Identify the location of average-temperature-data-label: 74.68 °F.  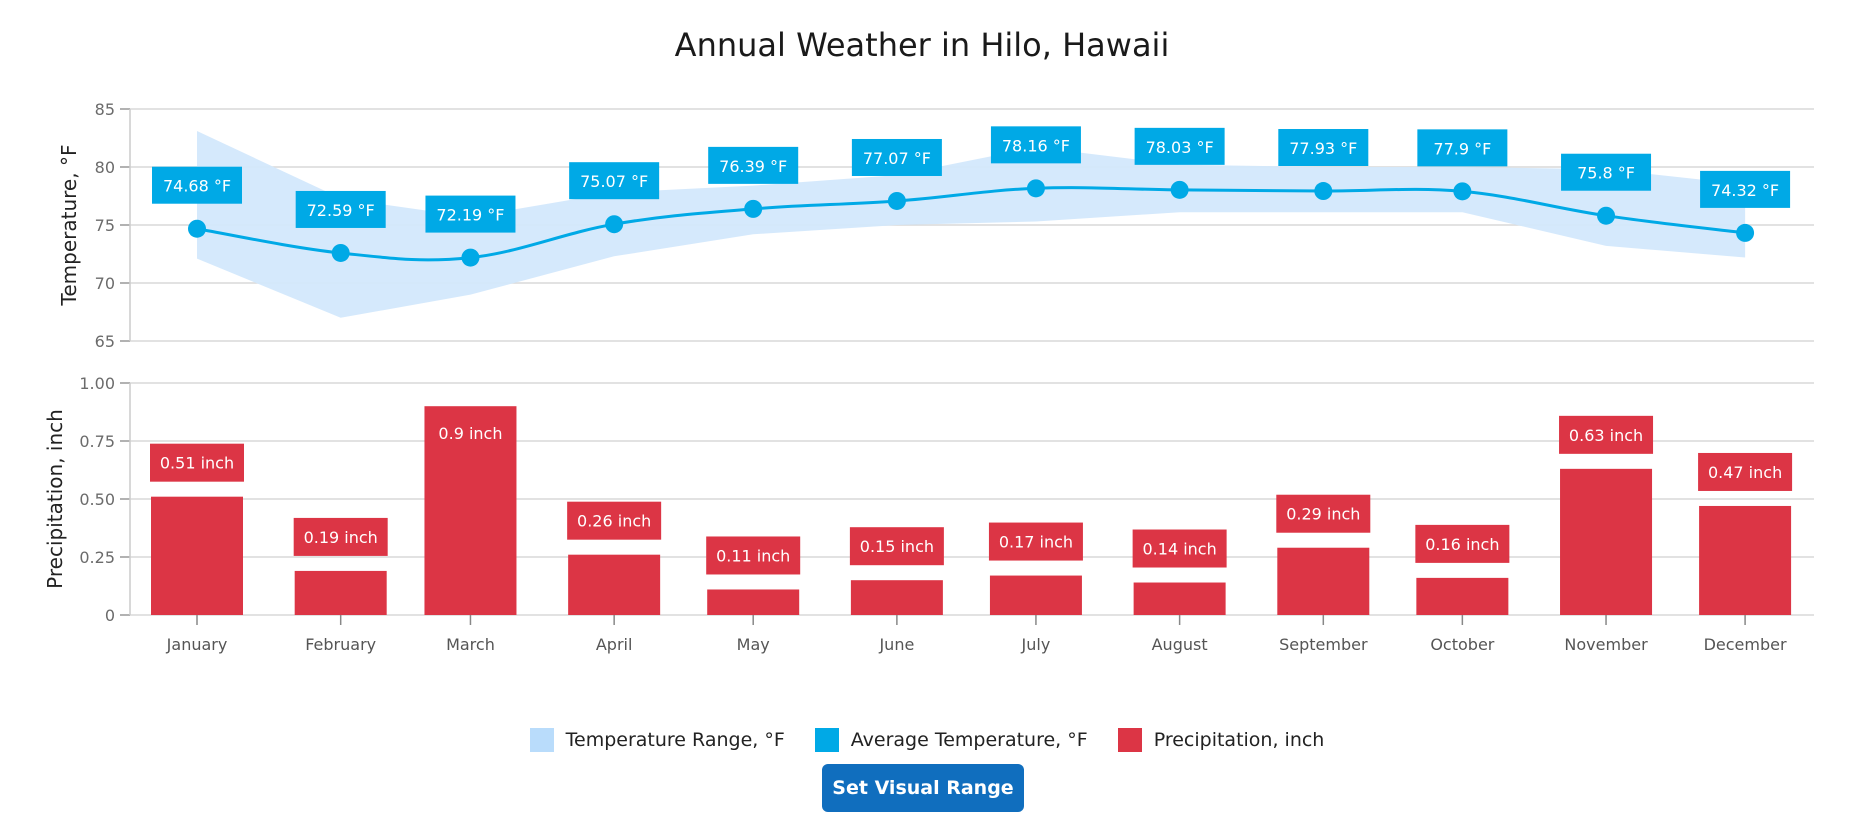
(197, 185).